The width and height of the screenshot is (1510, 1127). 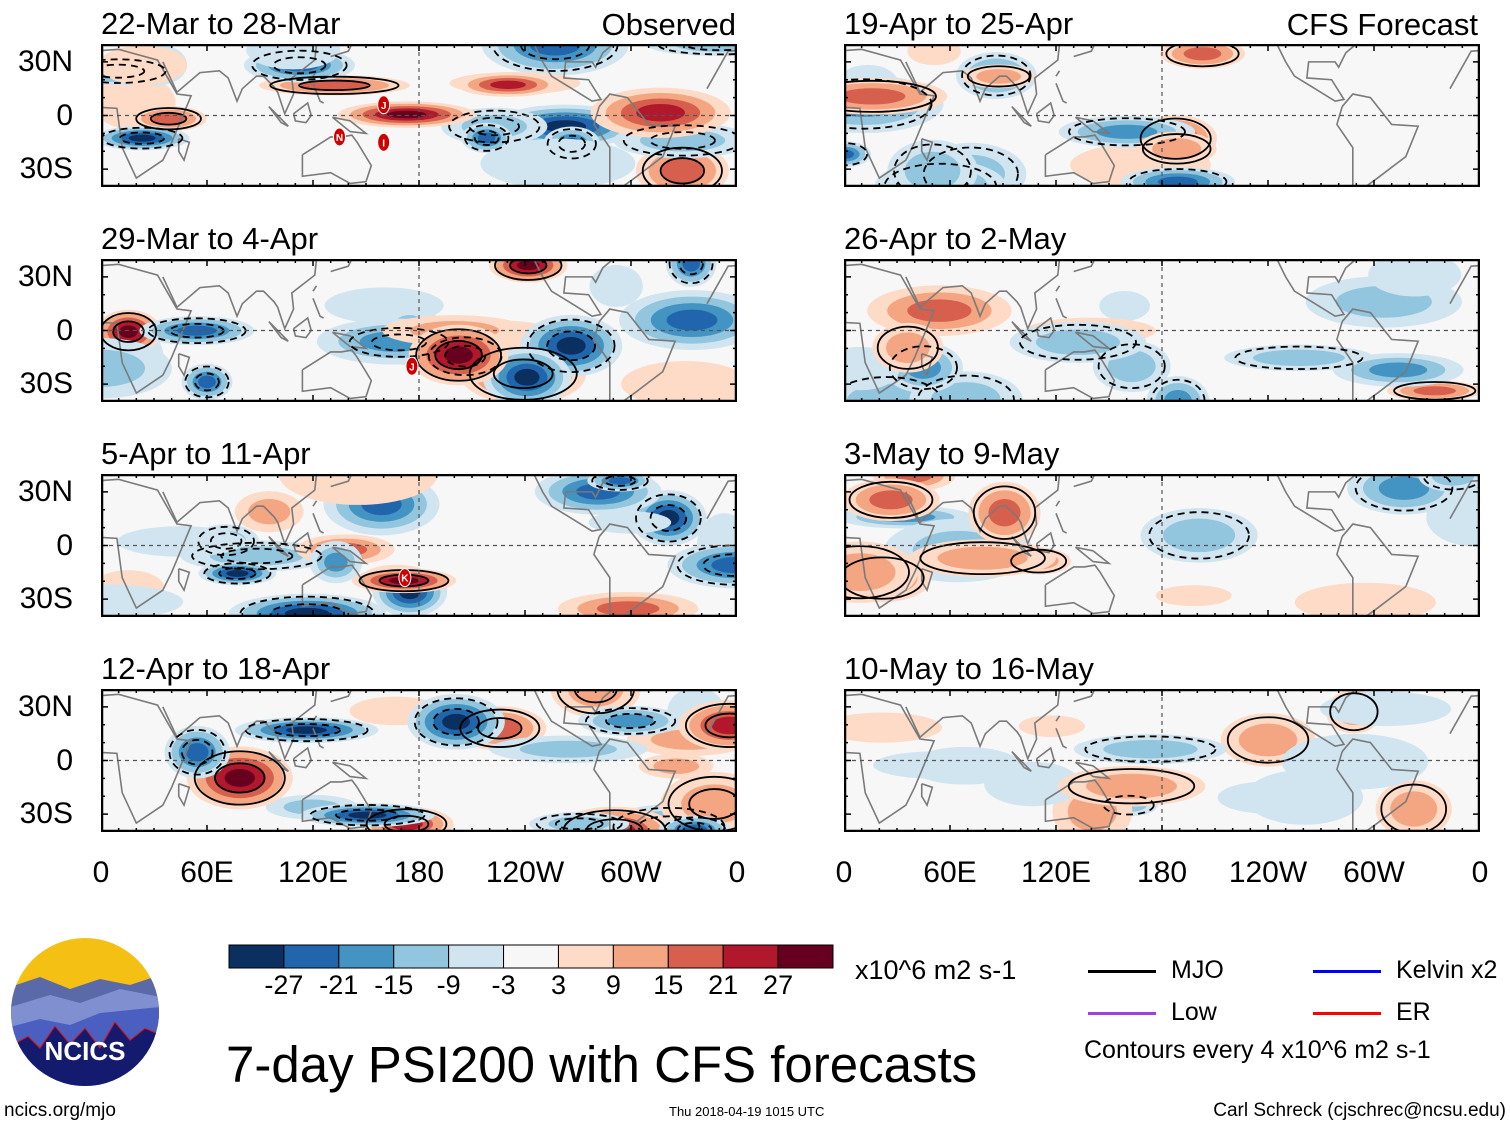 I want to click on map-panel: J, so click(x=398, y=323).